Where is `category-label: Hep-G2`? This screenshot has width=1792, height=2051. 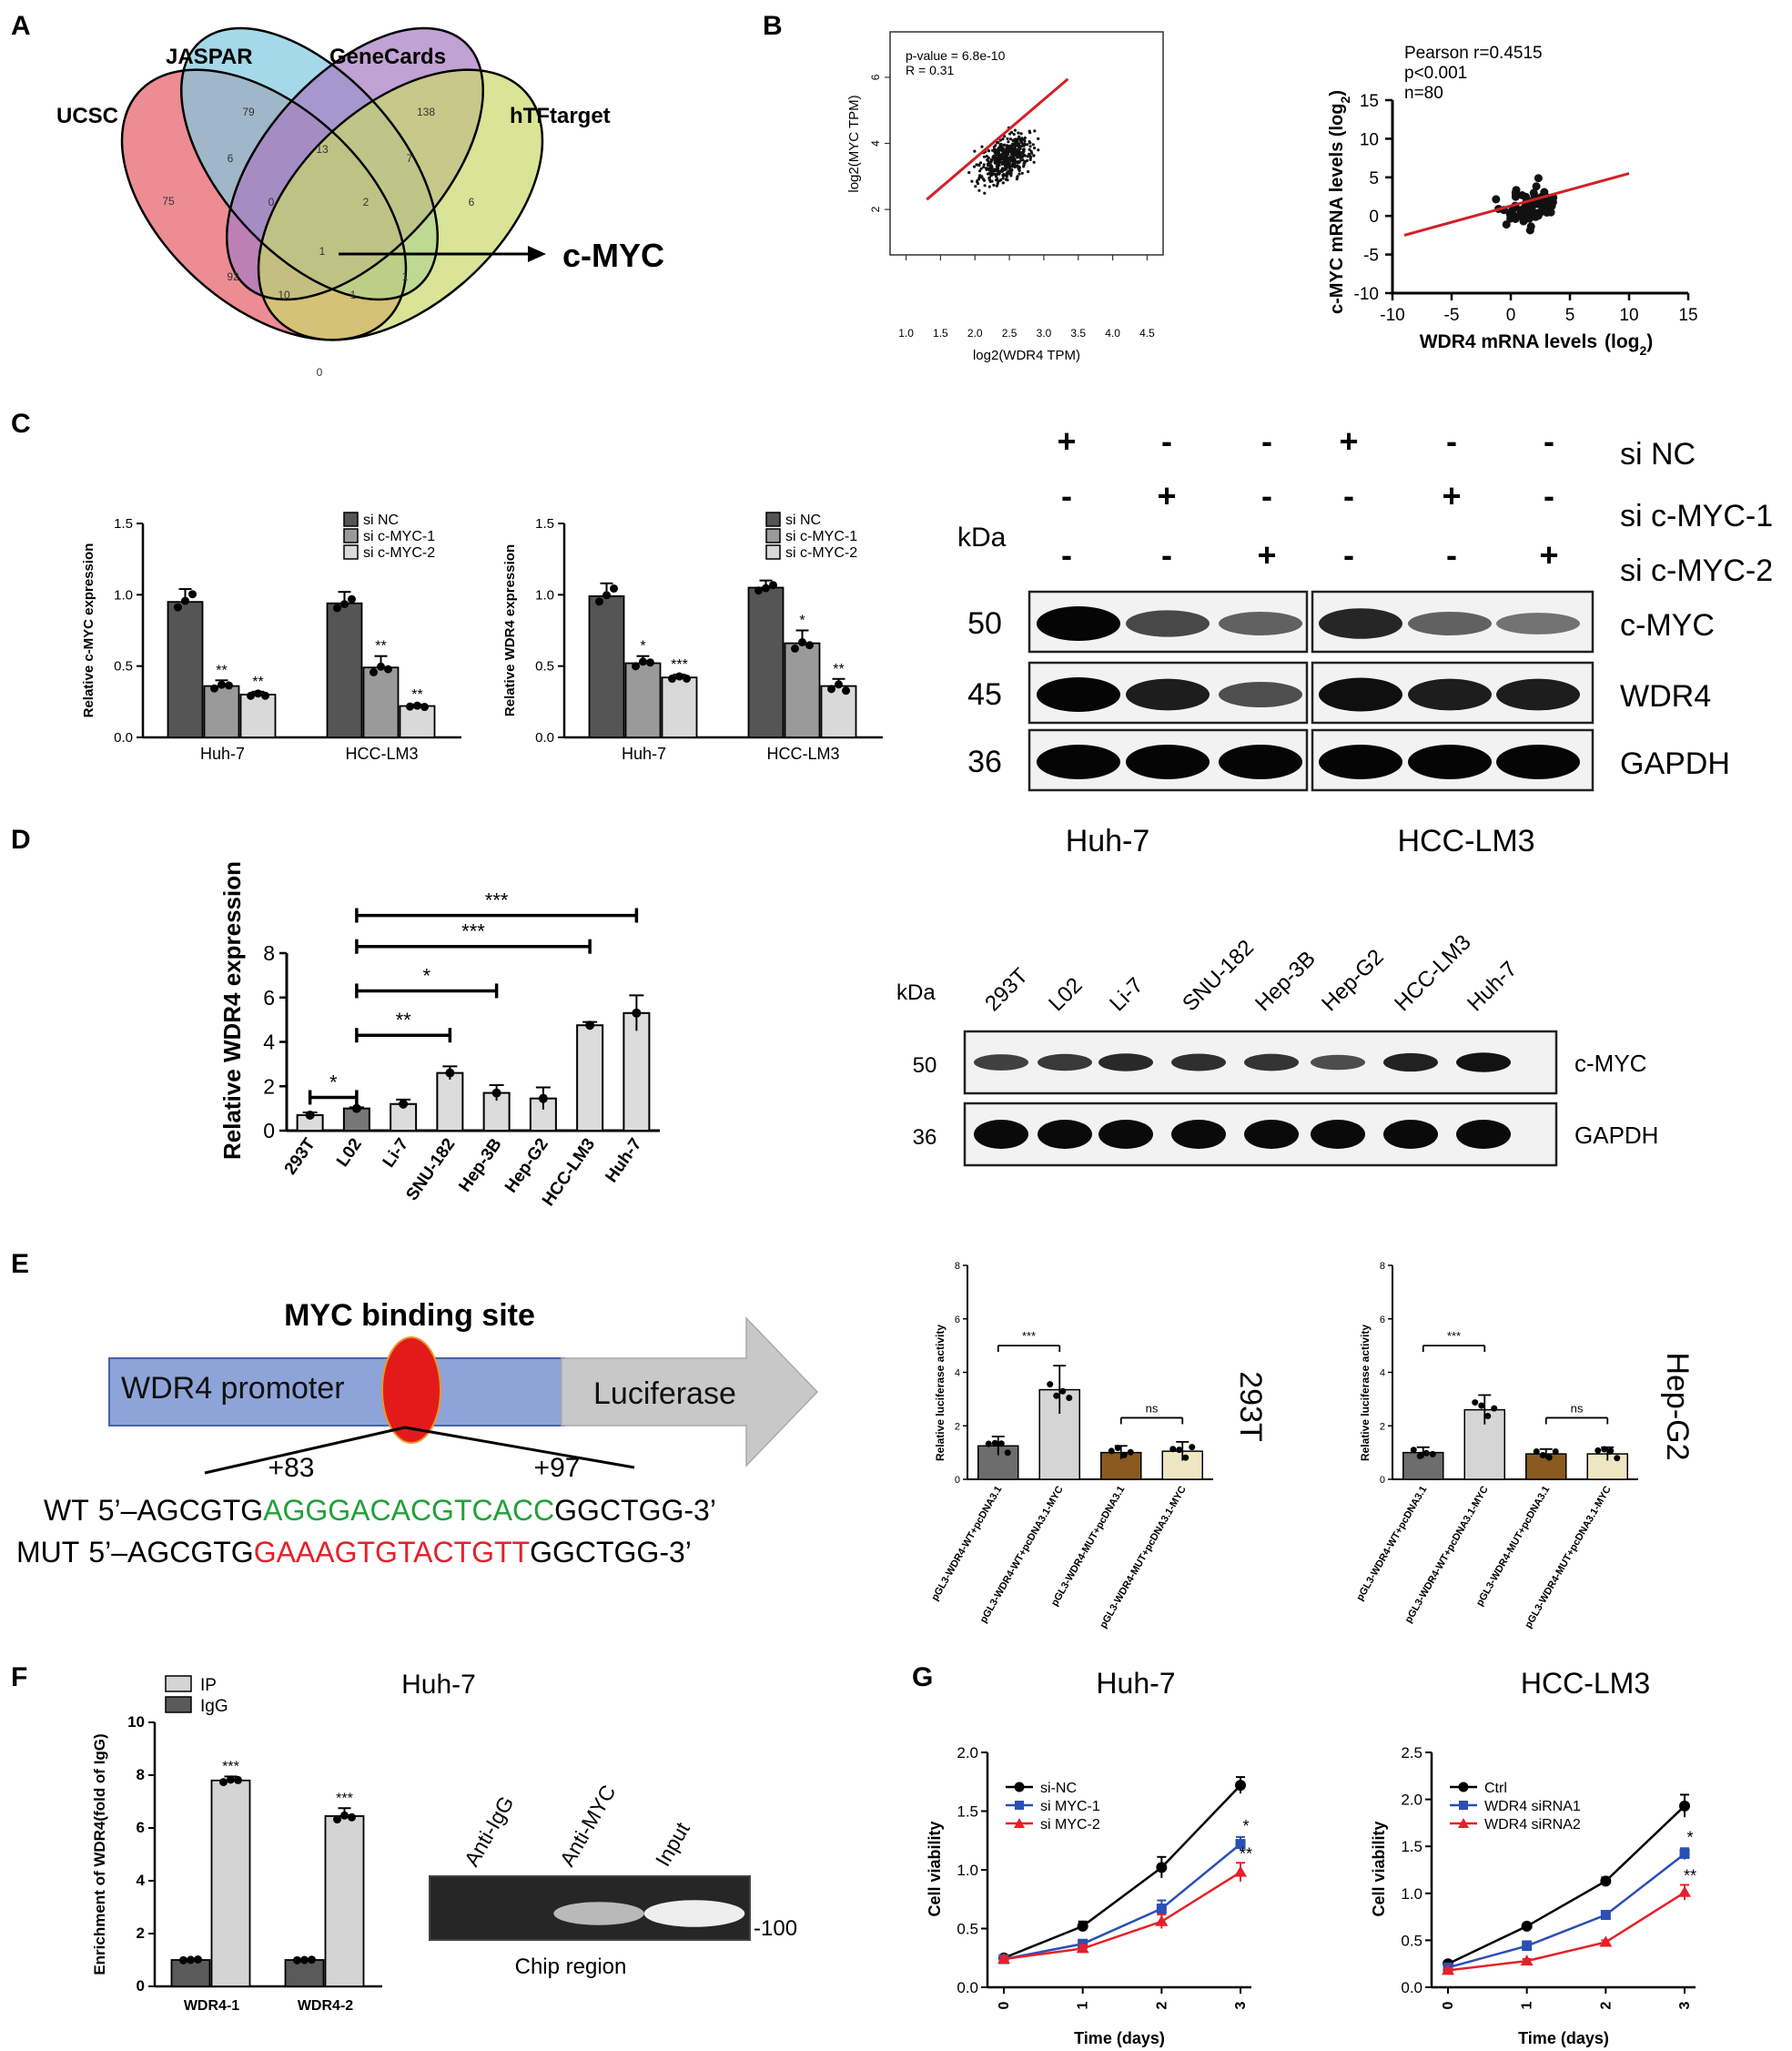
category-label: Hep-G2 is located at coordinates (526, 1165).